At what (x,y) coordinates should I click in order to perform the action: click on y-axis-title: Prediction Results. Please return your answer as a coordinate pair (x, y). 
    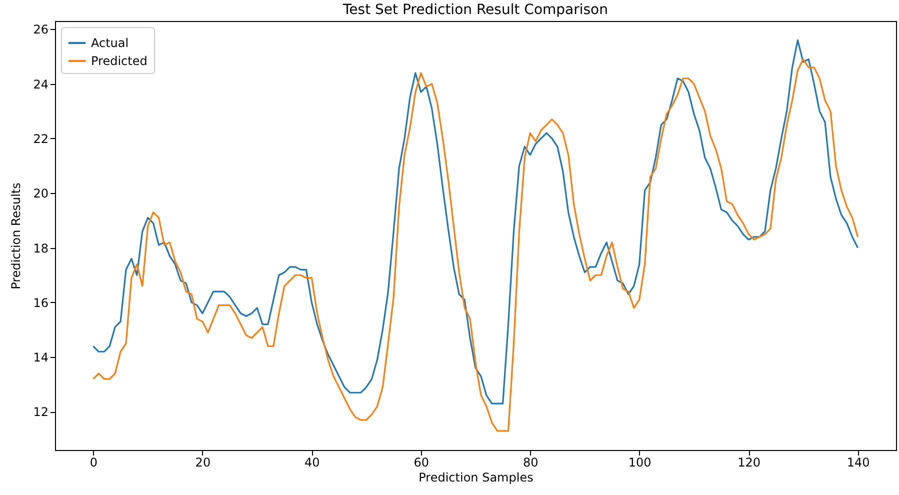
    Looking at the image, I should click on (16, 236).